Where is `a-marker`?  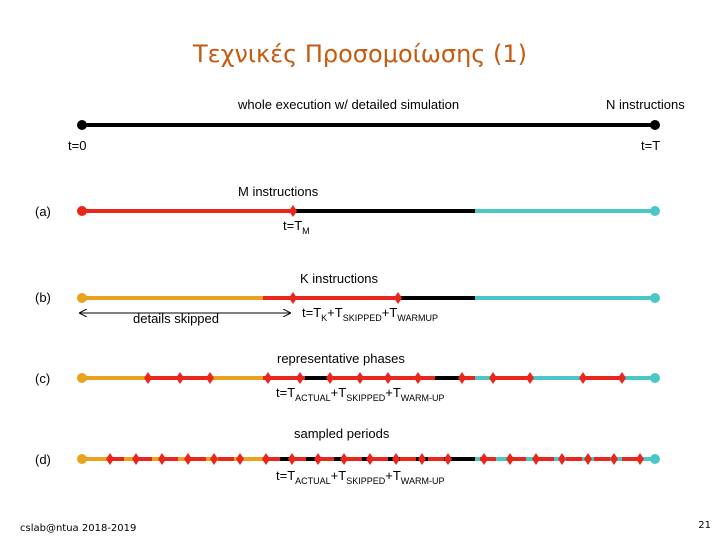
a-marker is located at coordinates (293, 211).